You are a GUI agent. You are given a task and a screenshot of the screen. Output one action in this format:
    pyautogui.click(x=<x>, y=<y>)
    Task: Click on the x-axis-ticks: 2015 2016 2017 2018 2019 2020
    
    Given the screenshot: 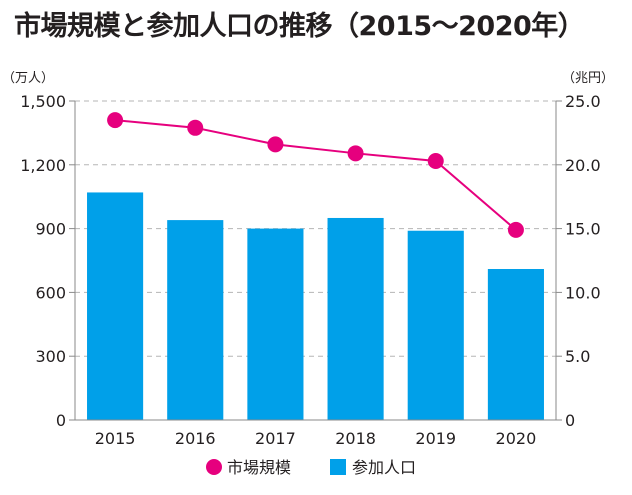 What is the action you would take?
    pyautogui.click(x=316, y=438)
    